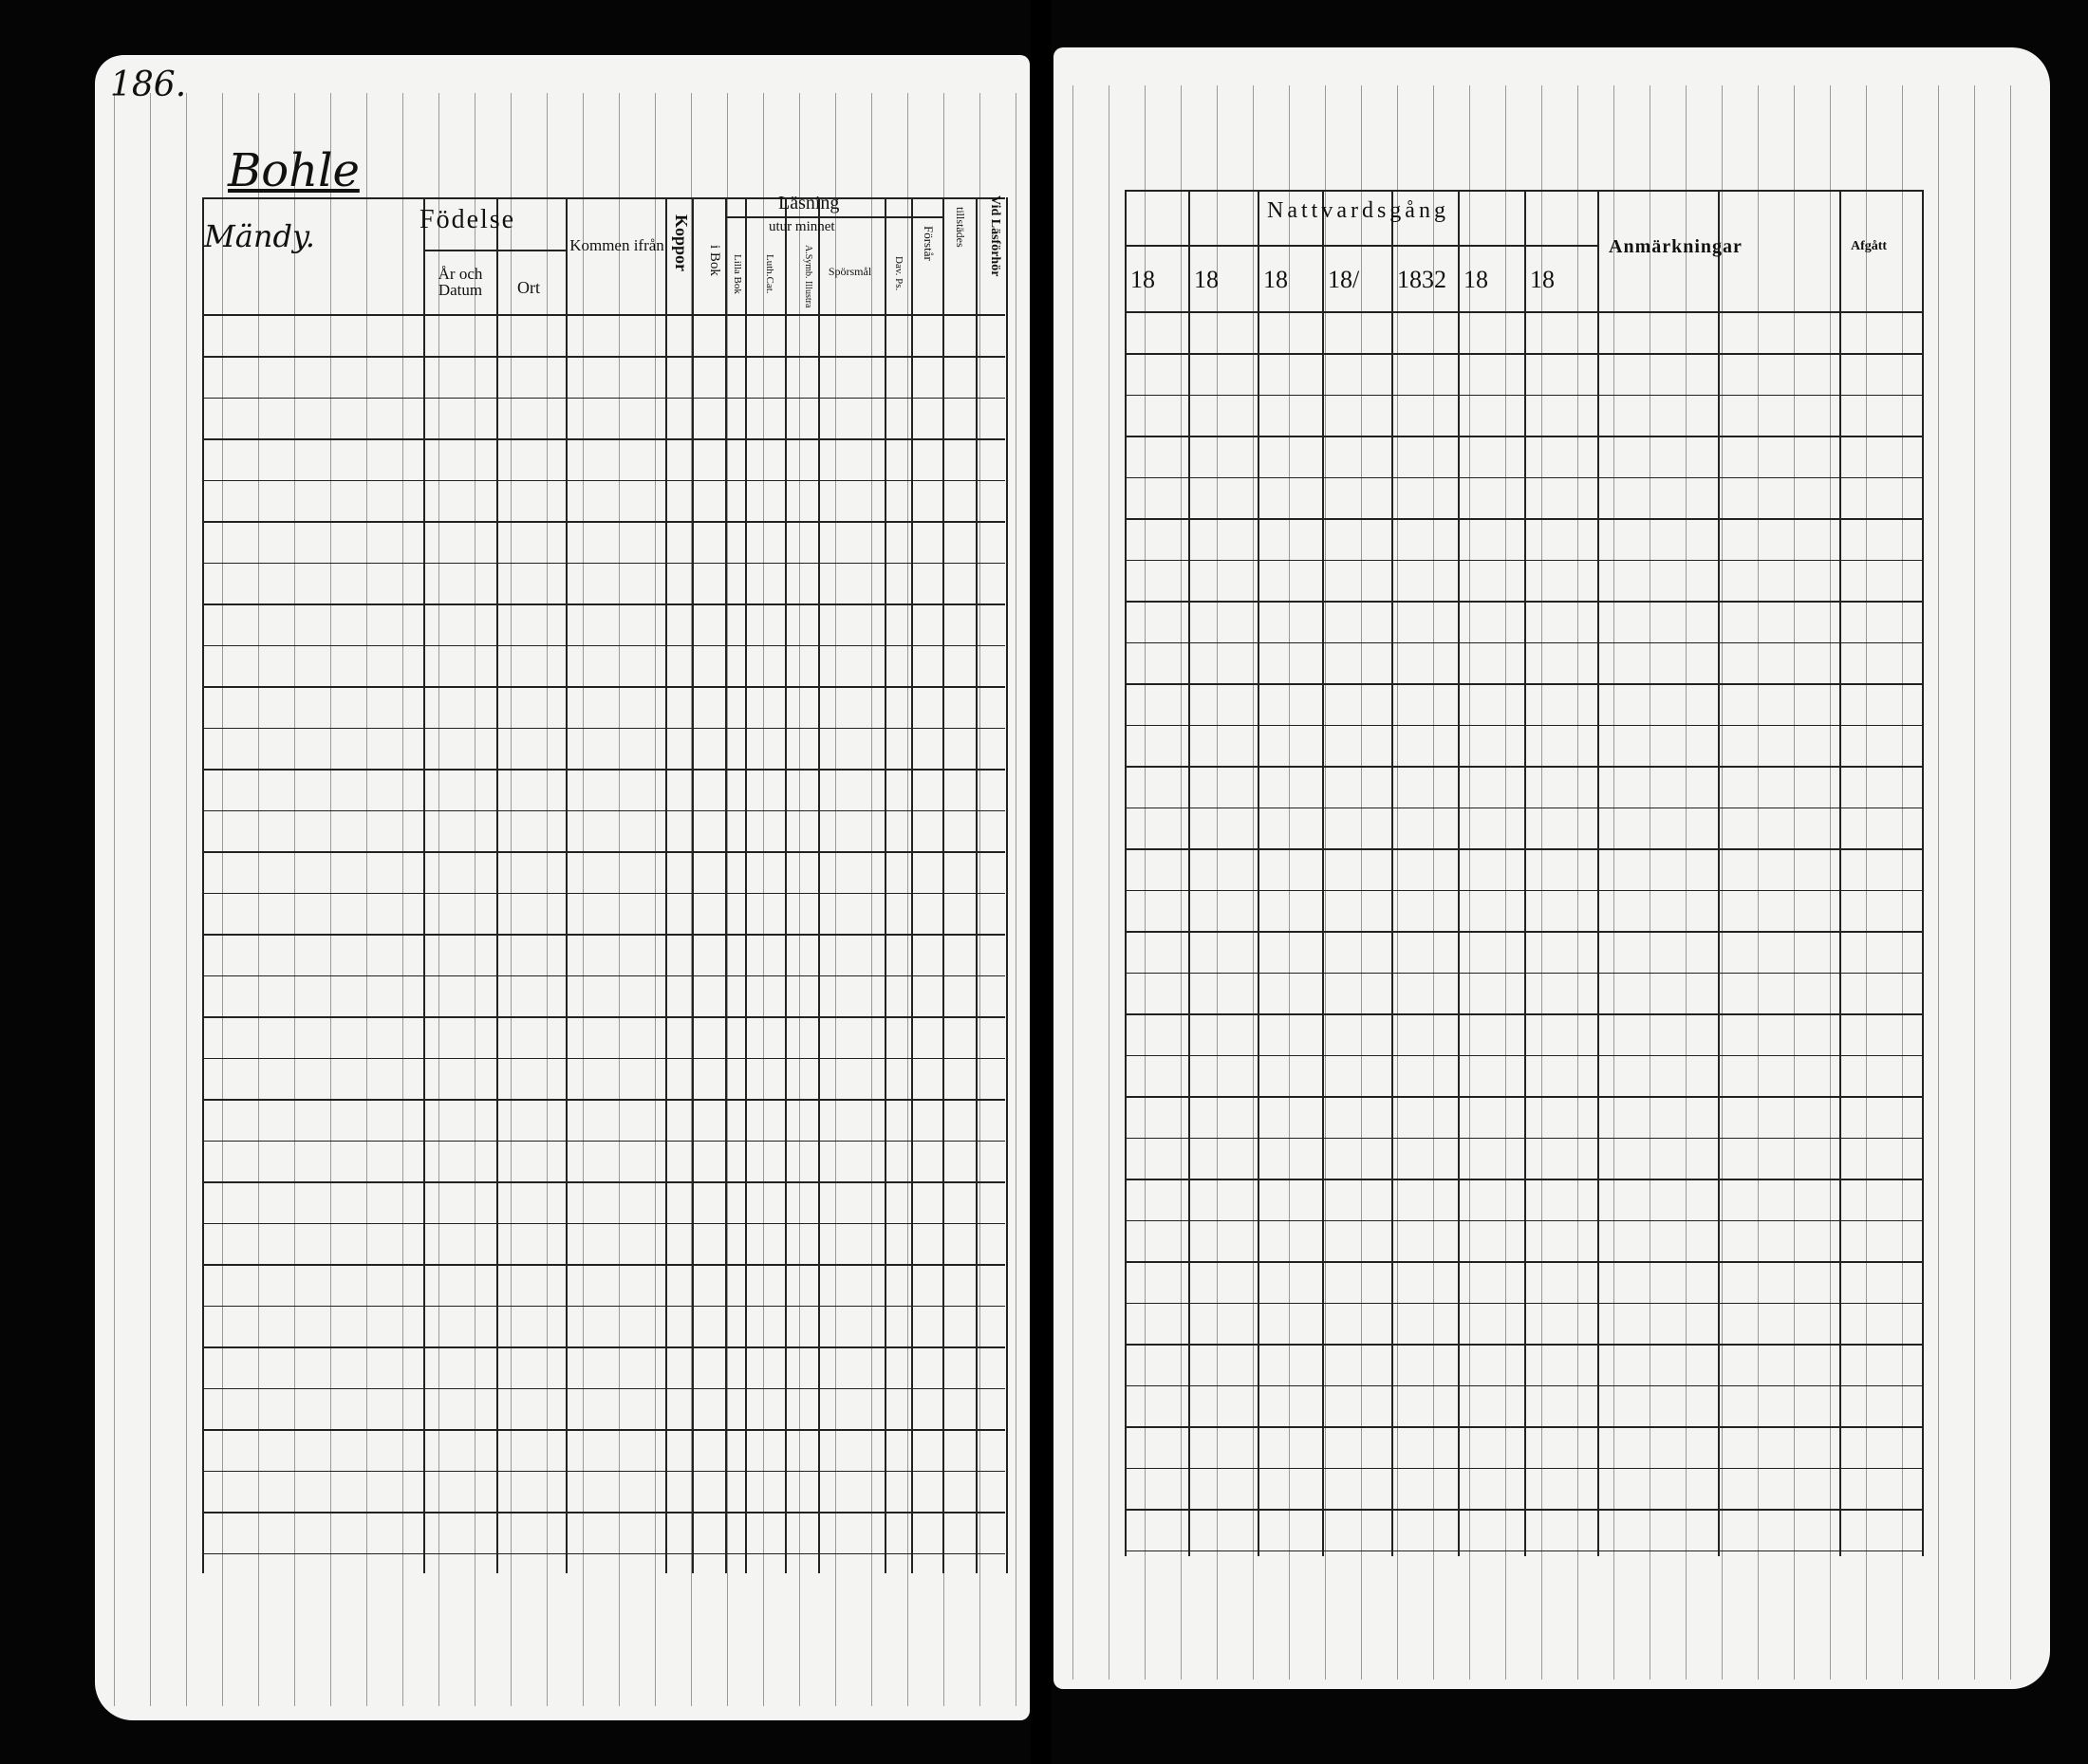 The image size is (2088, 1764). What do you see at coordinates (467, 219) in the screenshot?
I see `header-fodelse: Födelse` at bounding box center [467, 219].